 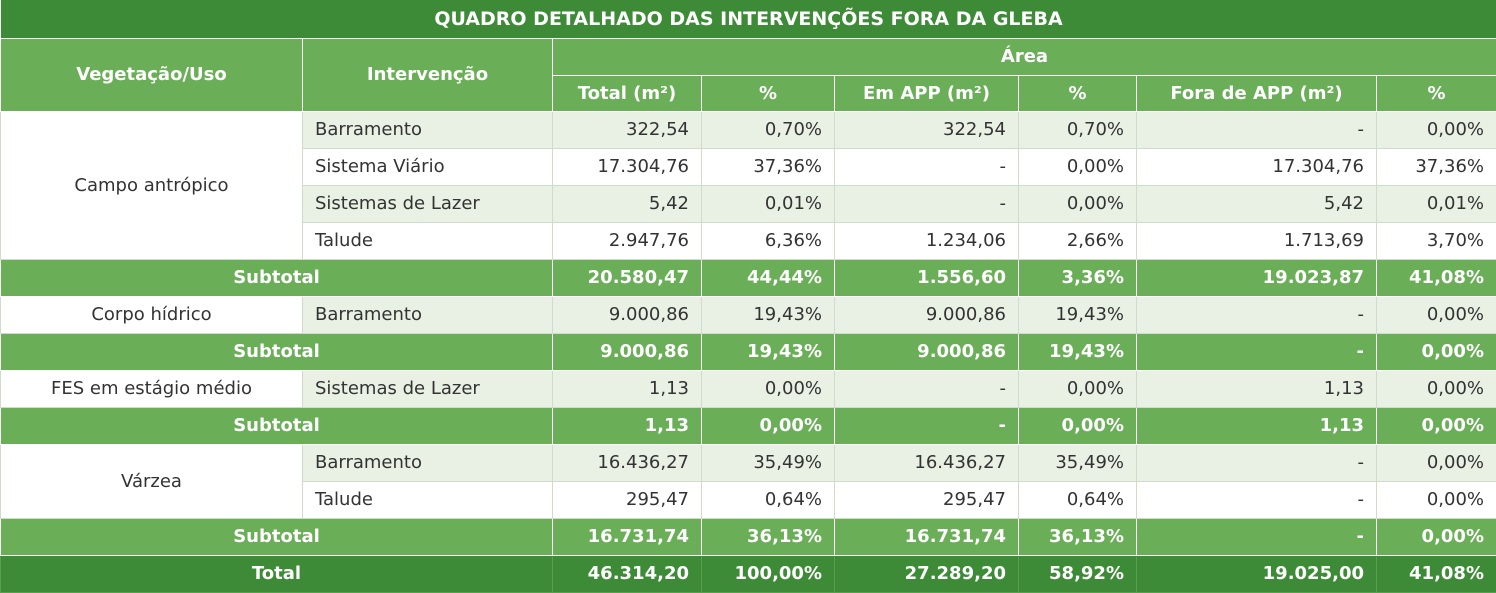 I want to click on value-cell: 295,47, so click(x=927, y=499).